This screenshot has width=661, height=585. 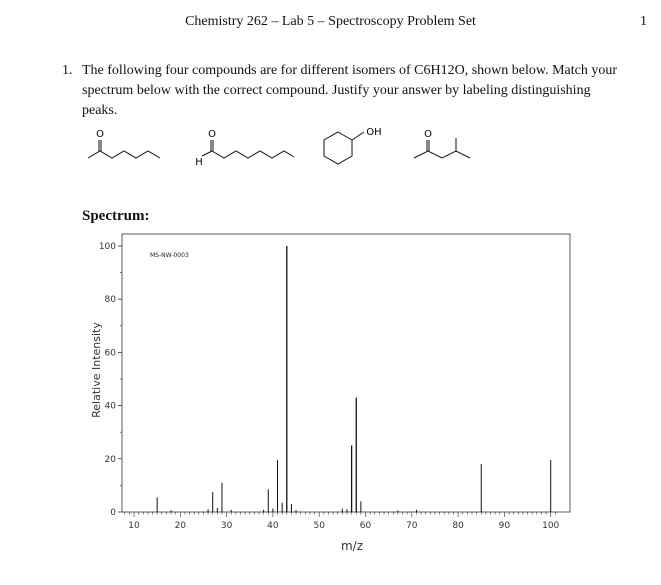 What do you see at coordinates (107, 247) in the screenshot?
I see `y-tick-label: 100` at bounding box center [107, 247].